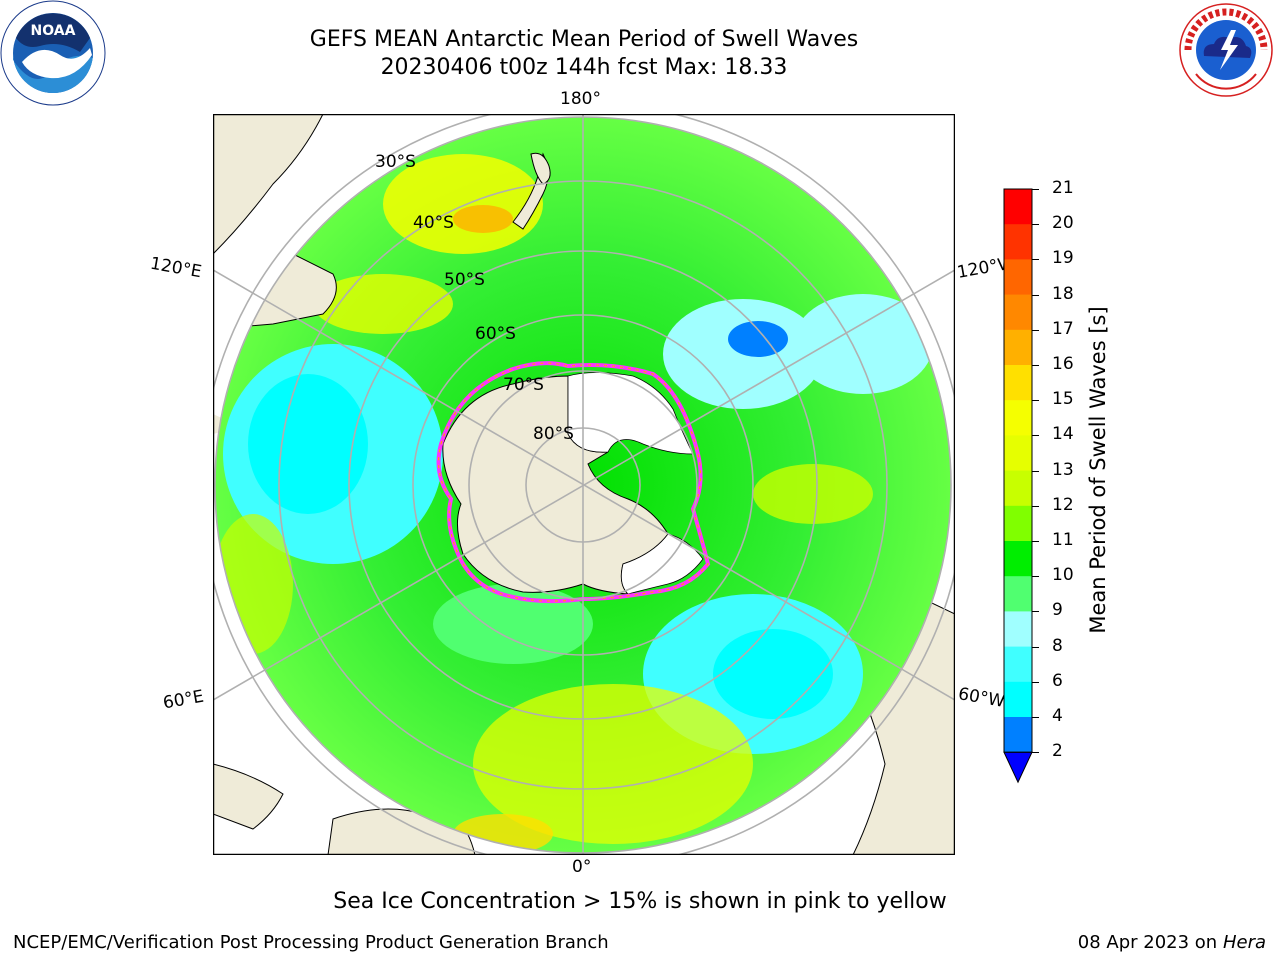 The width and height of the screenshot is (1280, 960). I want to click on colorbar-tick-label: 20, so click(1063, 223).